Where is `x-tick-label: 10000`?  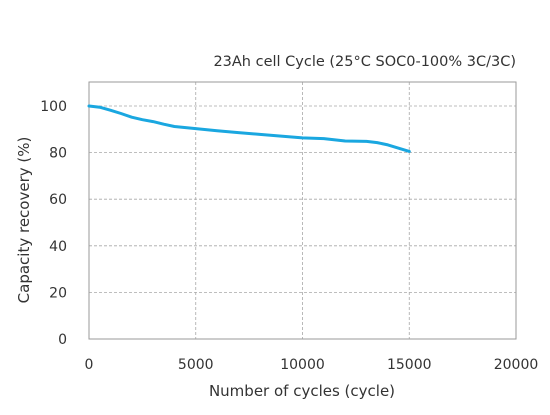 x-tick-label: 10000 is located at coordinates (302, 365).